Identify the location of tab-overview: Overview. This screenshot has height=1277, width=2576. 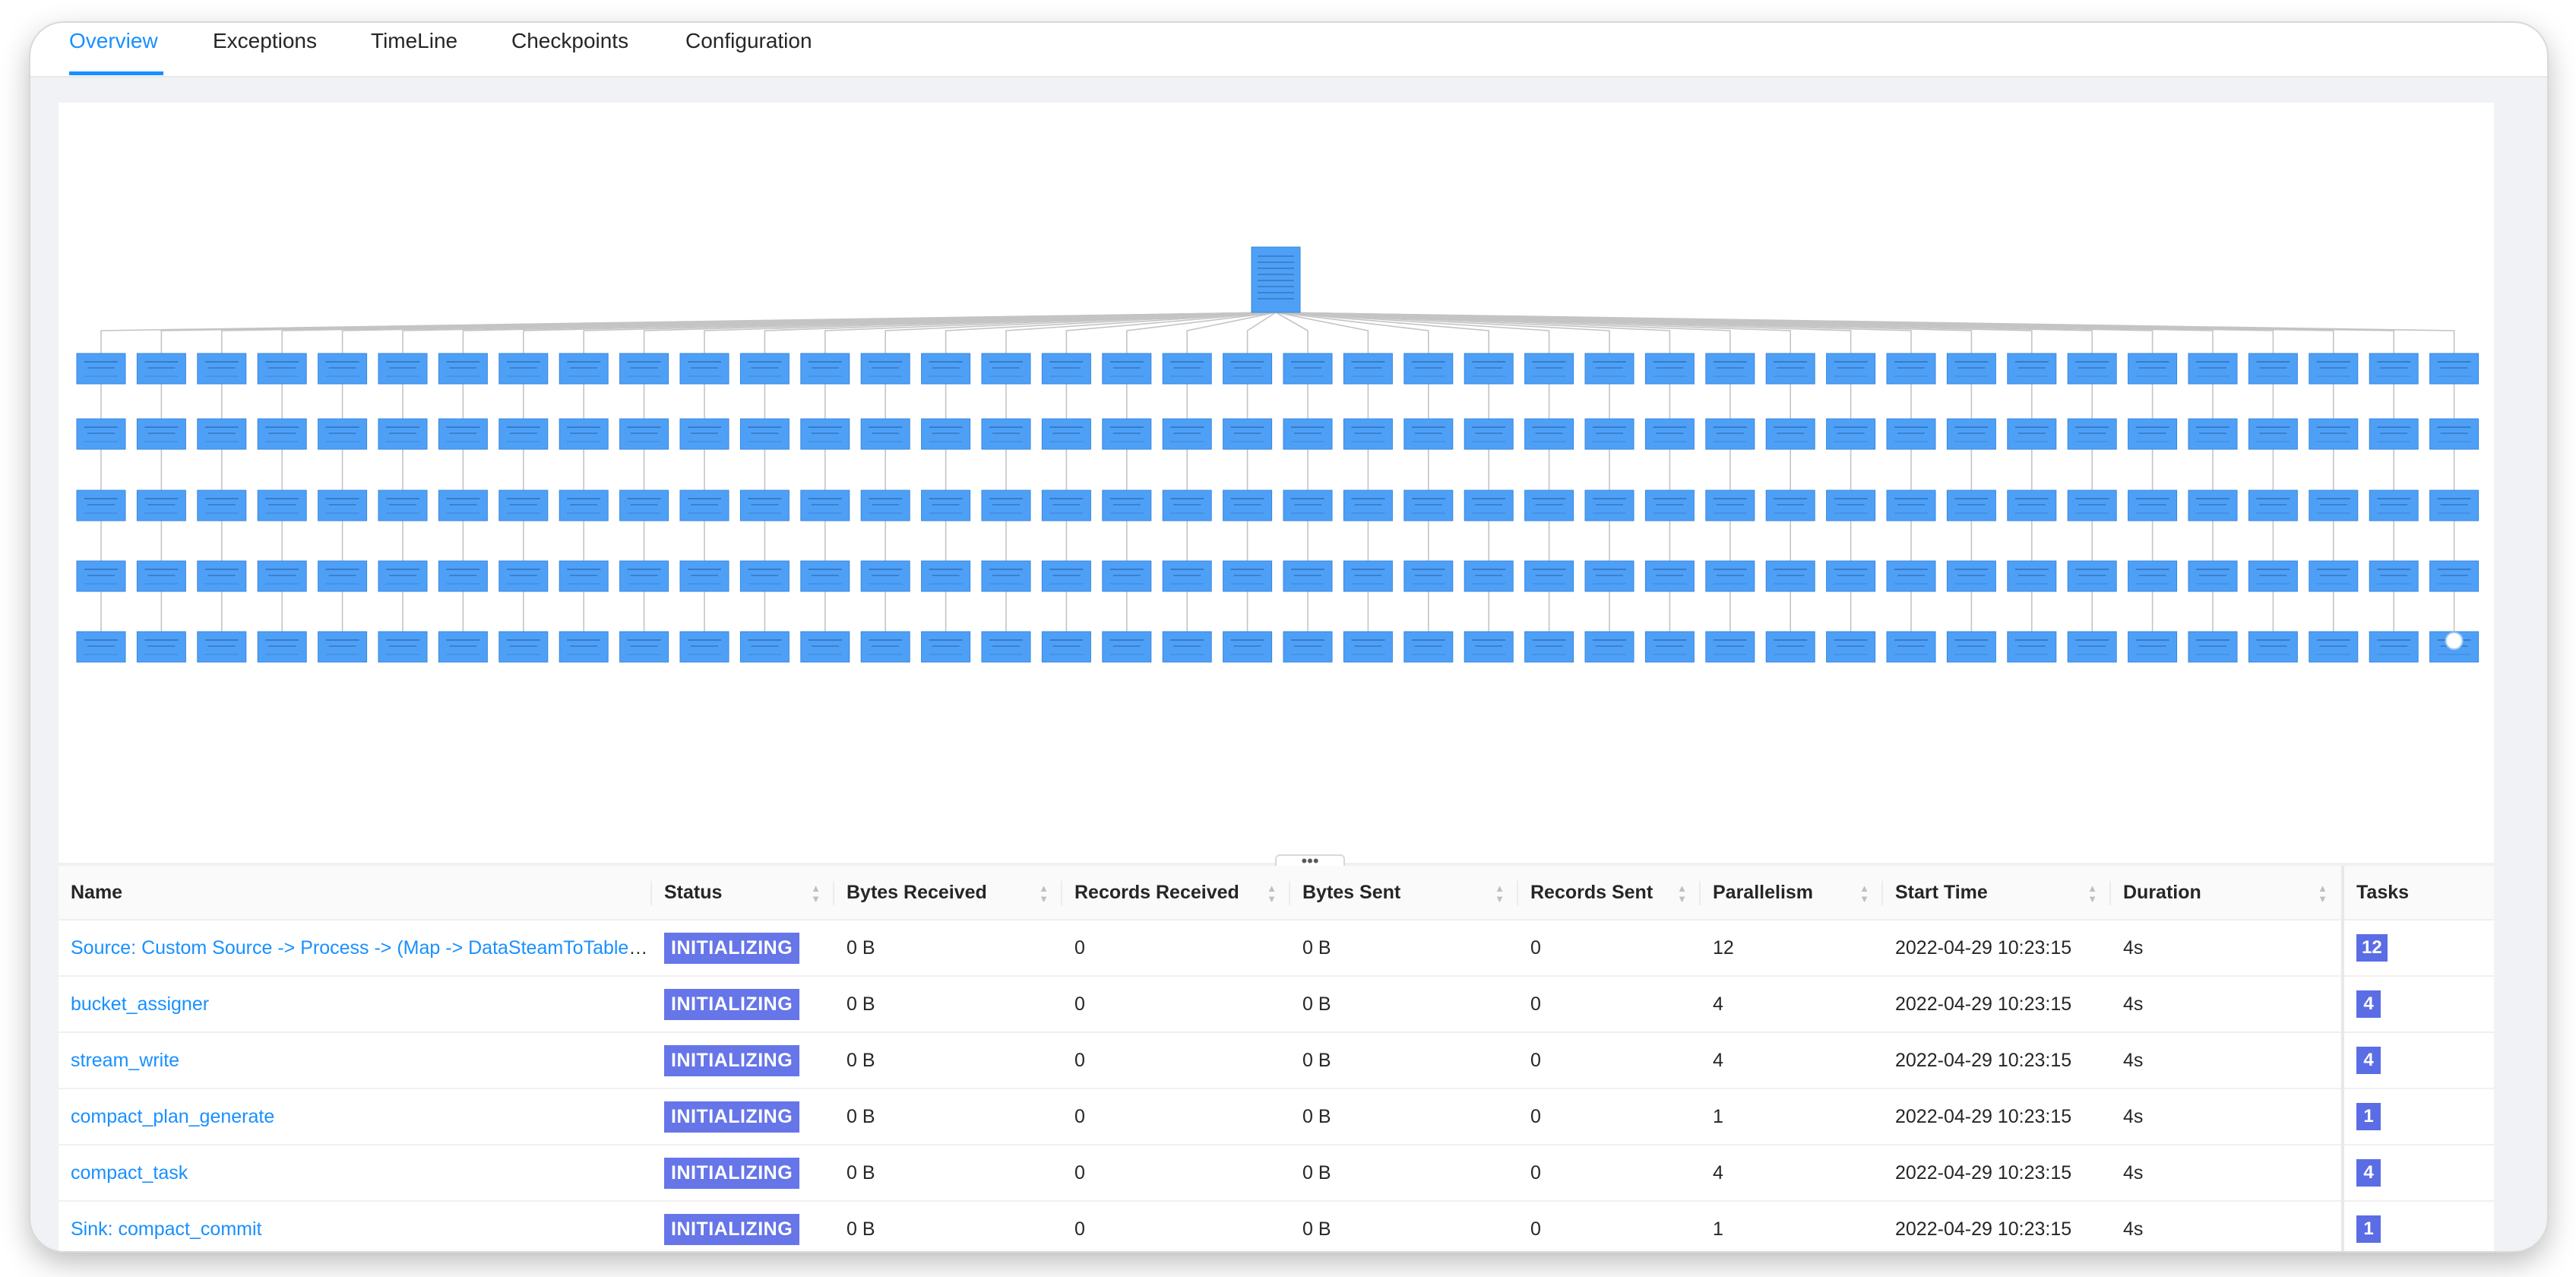
(113, 40).